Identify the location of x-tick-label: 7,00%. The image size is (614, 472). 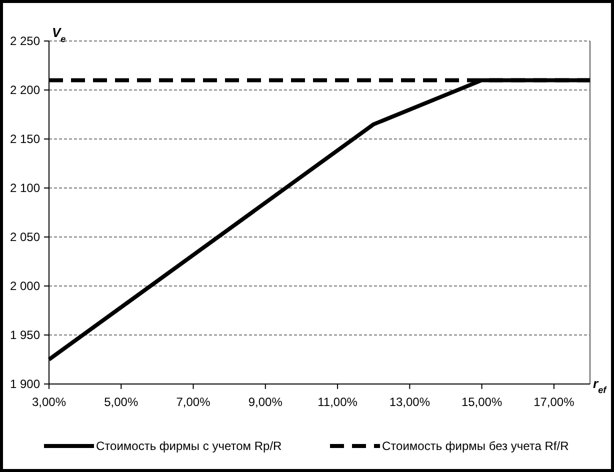
(193, 402).